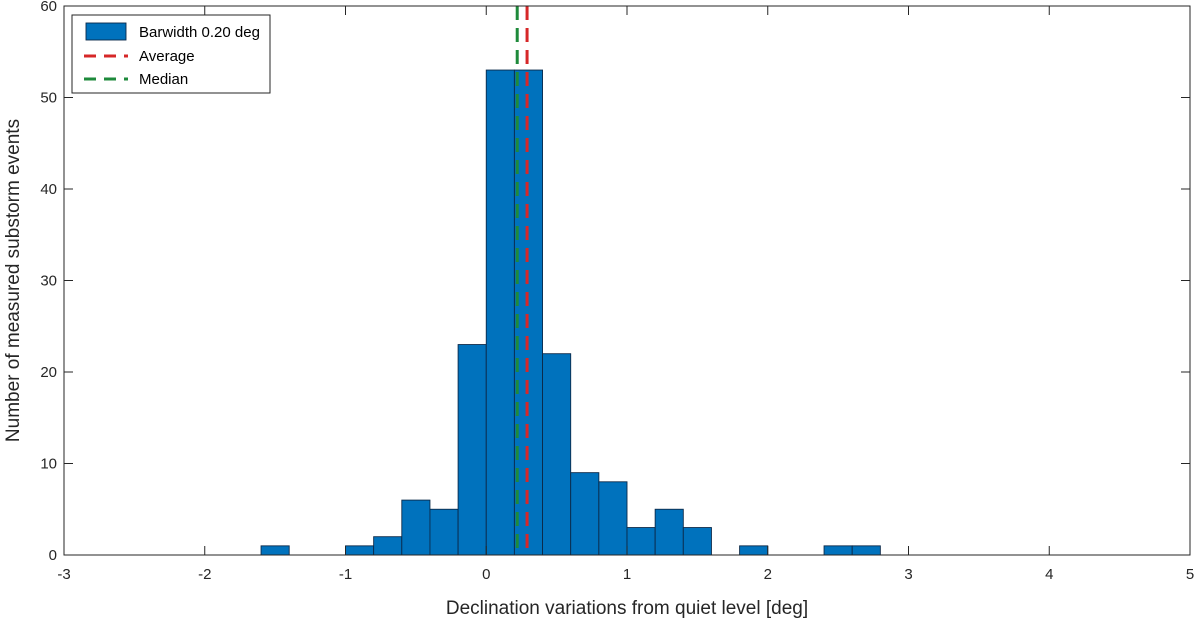 This screenshot has height=621, width=1200. Describe the element at coordinates (106, 31) in the screenshot. I see `legend-swatch-bar` at that location.